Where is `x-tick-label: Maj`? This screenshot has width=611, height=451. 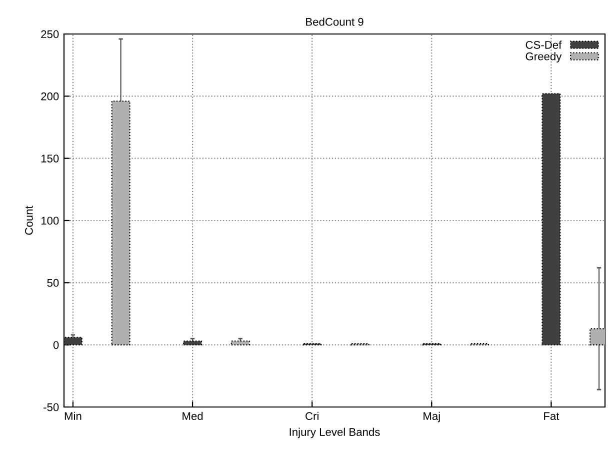 x-tick-label: Maj is located at coordinates (432, 417).